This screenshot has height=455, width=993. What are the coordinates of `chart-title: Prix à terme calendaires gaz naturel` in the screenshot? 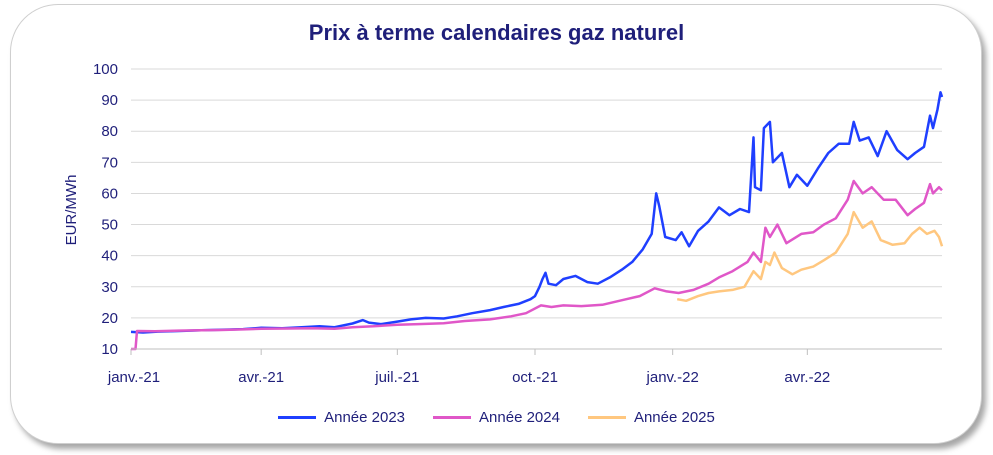 It's located at (496, 32).